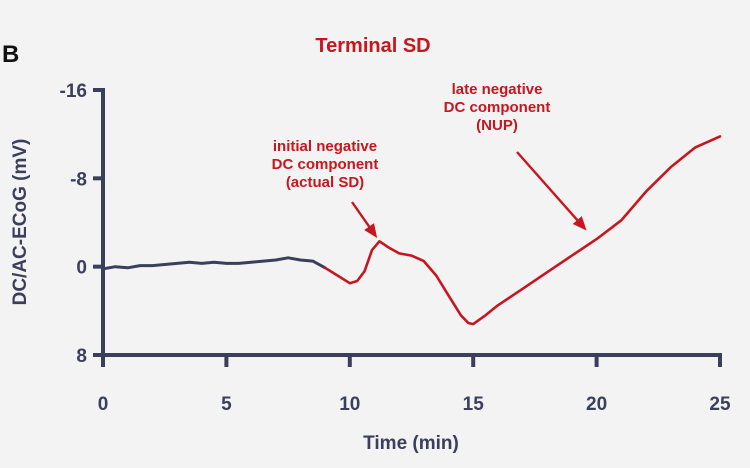 The height and width of the screenshot is (468, 750). I want to click on x-tick-label: 25, so click(720, 404).